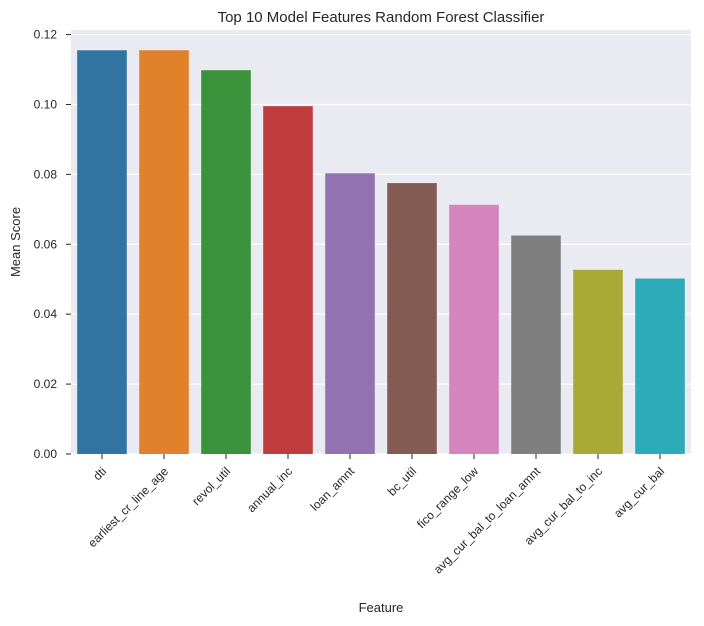 Image resolution: width=704 pixels, height=626 pixels. What do you see at coordinates (46, 35) in the screenshot?
I see `y-tick-label: 0.12` at bounding box center [46, 35].